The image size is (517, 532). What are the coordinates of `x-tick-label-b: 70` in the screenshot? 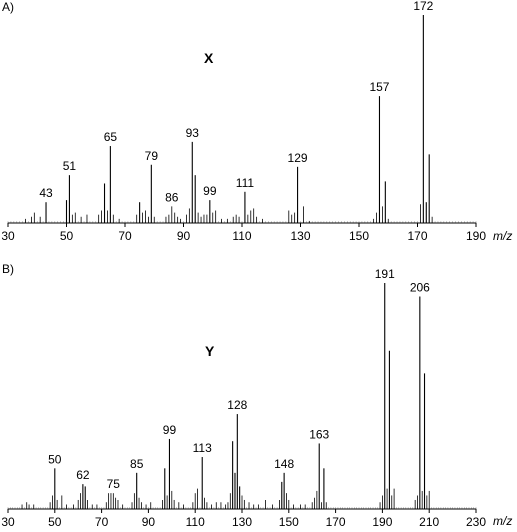 It's located at (102, 522).